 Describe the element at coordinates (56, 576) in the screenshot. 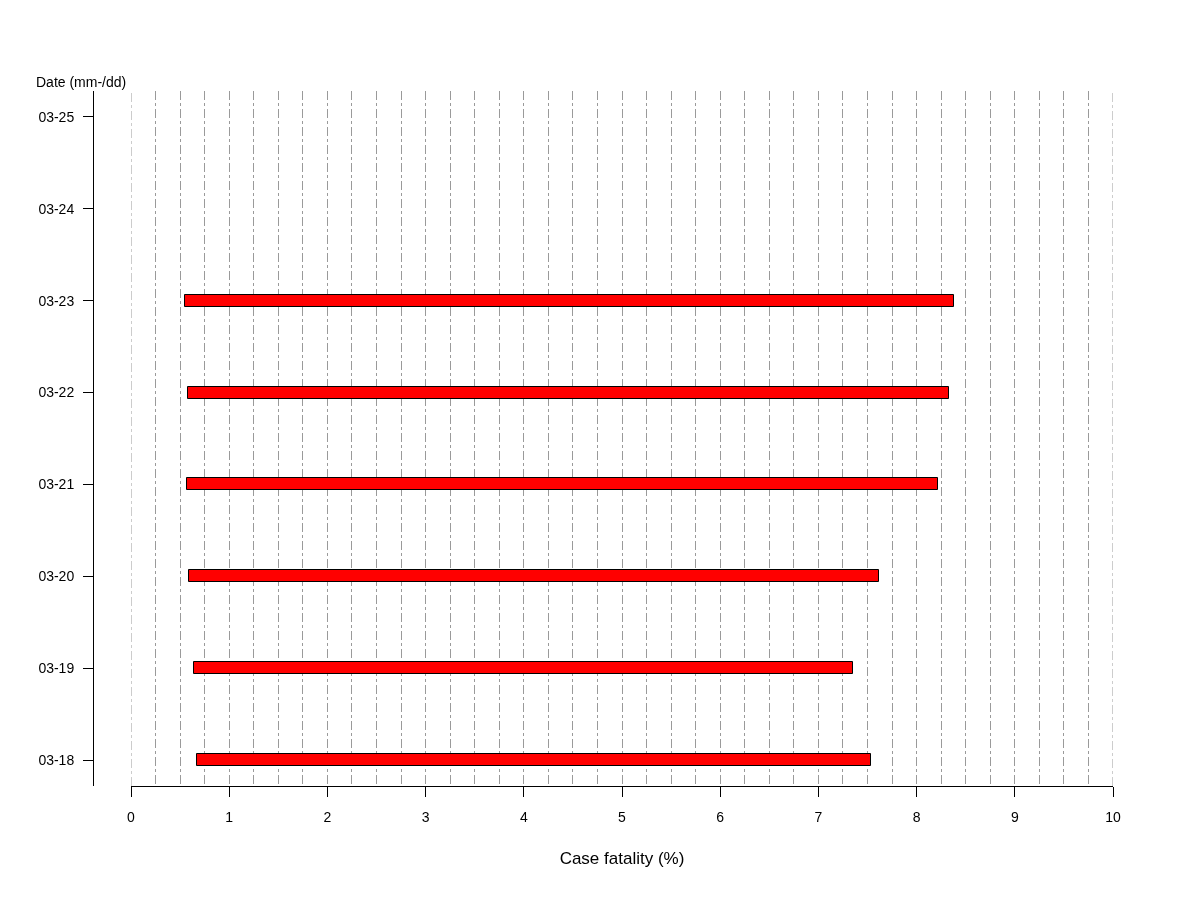

I see `y-tick-label: 03-20` at that location.